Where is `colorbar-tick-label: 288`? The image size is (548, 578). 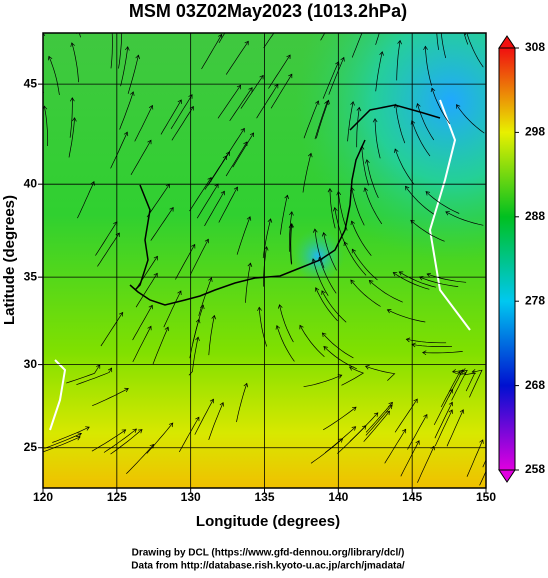 colorbar-tick-label: 288 is located at coordinates (535, 216).